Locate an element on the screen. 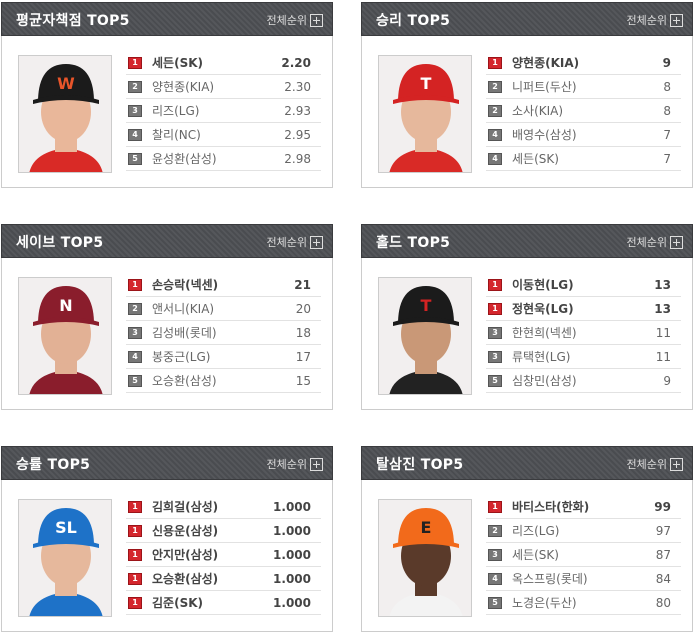 The height and width of the screenshot is (633, 693). player-name: 한현희(넥센) is located at coordinates (544, 333).